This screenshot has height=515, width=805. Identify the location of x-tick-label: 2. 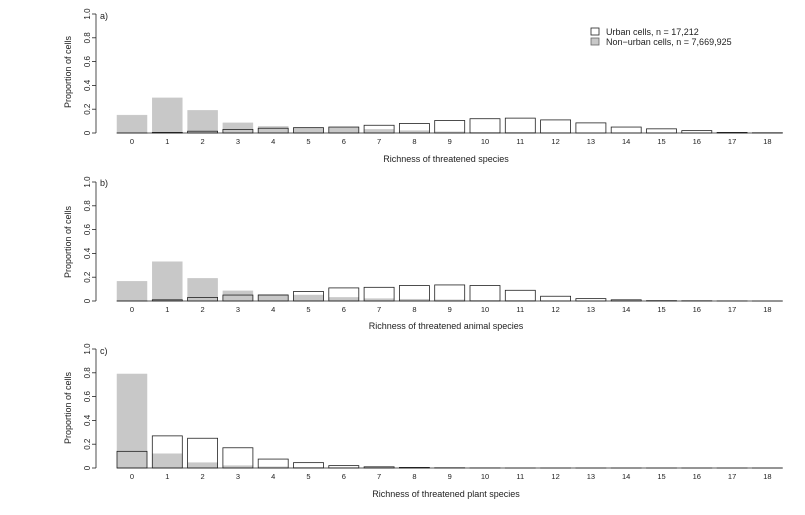
(203, 476).